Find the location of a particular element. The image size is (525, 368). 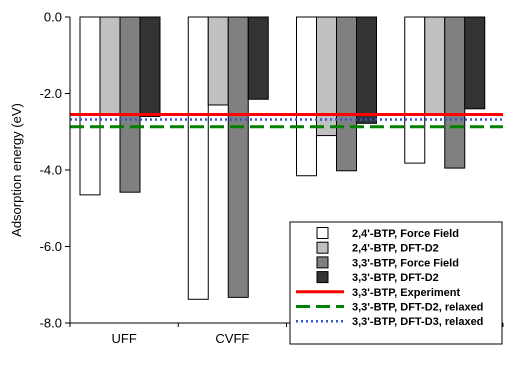

y-ticks-layer: 0.0 -2.0 -4.0 -6.0 -8.0 is located at coordinates (55, 170).